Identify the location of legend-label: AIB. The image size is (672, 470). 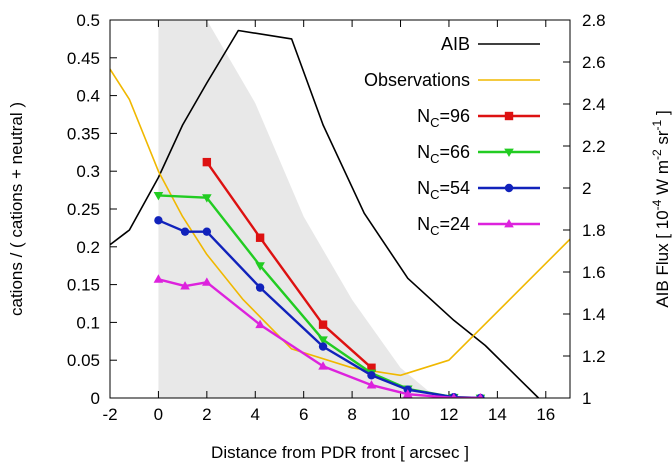
(455, 44).